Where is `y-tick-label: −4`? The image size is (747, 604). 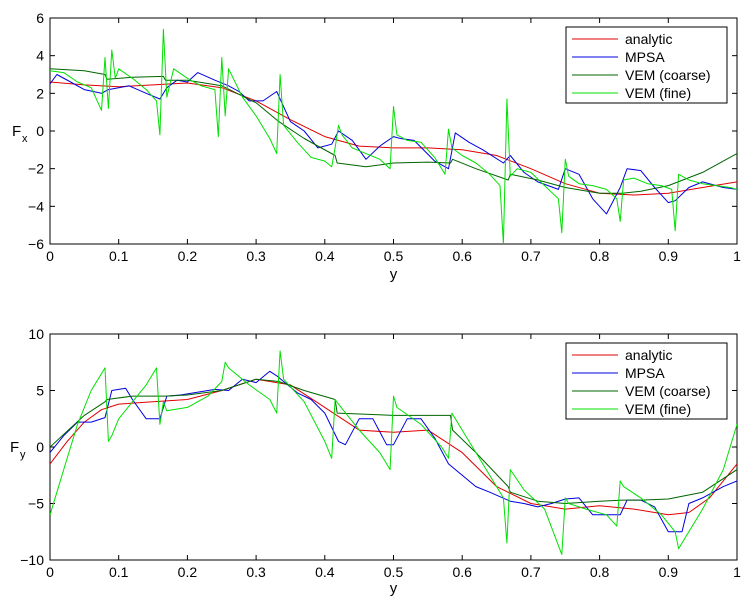
y-tick-label: −4 is located at coordinates (36, 206).